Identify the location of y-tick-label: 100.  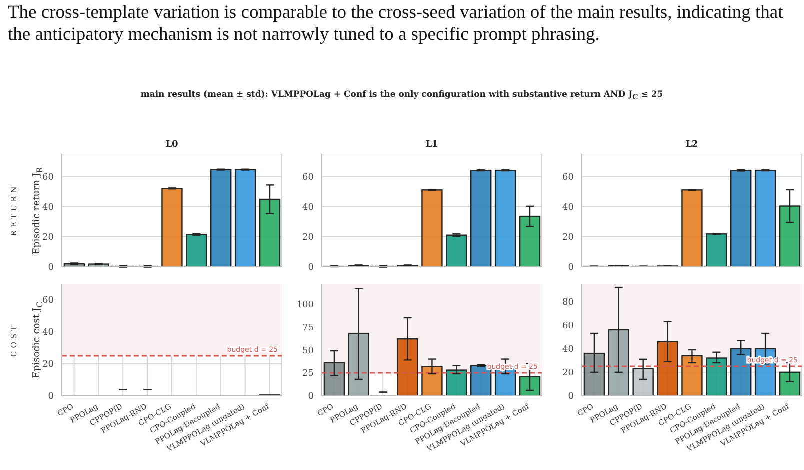
(305, 305).